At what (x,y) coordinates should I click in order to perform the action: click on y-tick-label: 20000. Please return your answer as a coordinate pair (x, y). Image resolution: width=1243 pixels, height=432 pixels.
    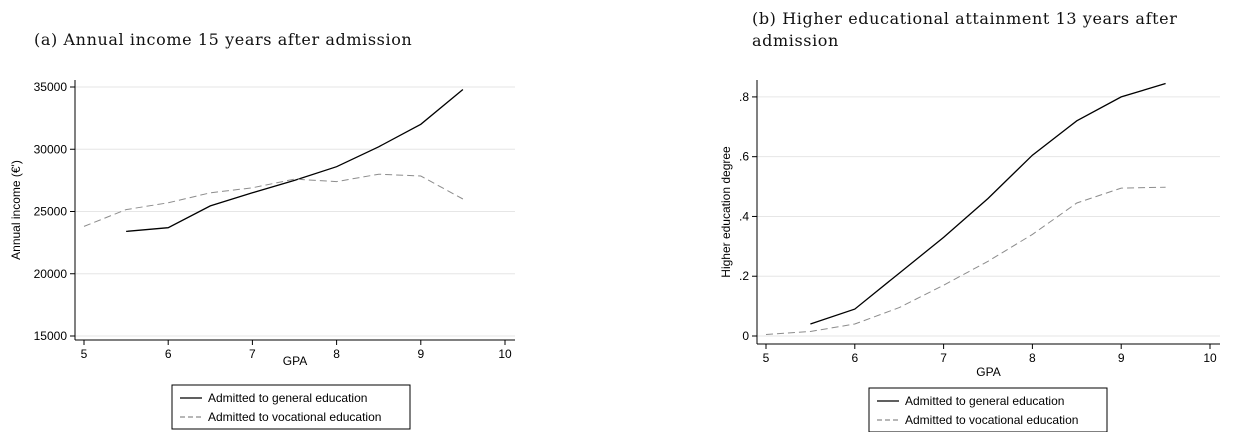
    Looking at the image, I should click on (51, 274).